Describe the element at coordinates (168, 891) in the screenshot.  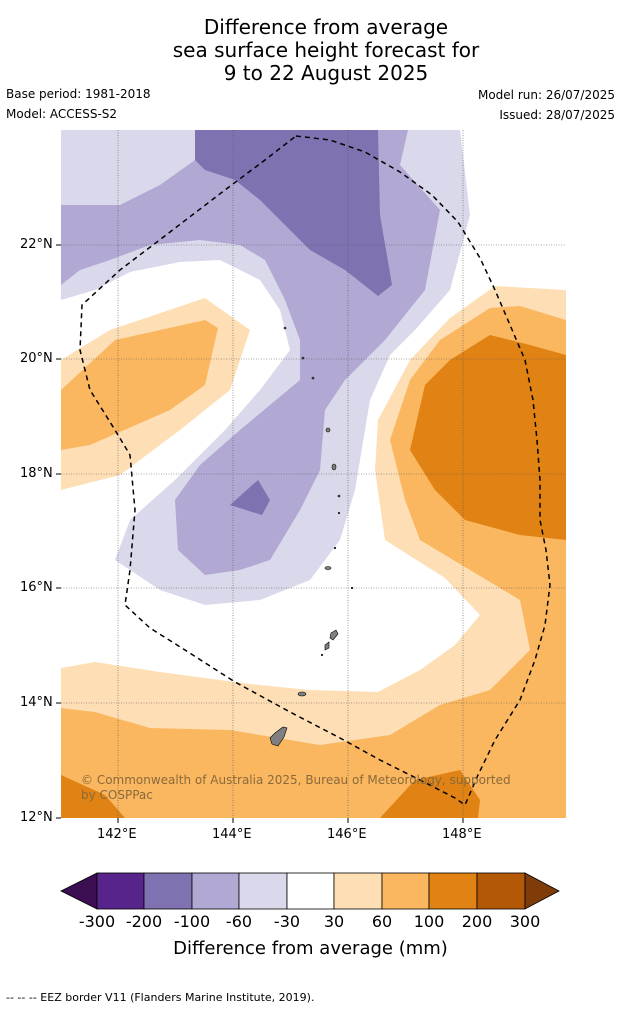
I see `colorbar-bin-neg200-neg100` at that location.